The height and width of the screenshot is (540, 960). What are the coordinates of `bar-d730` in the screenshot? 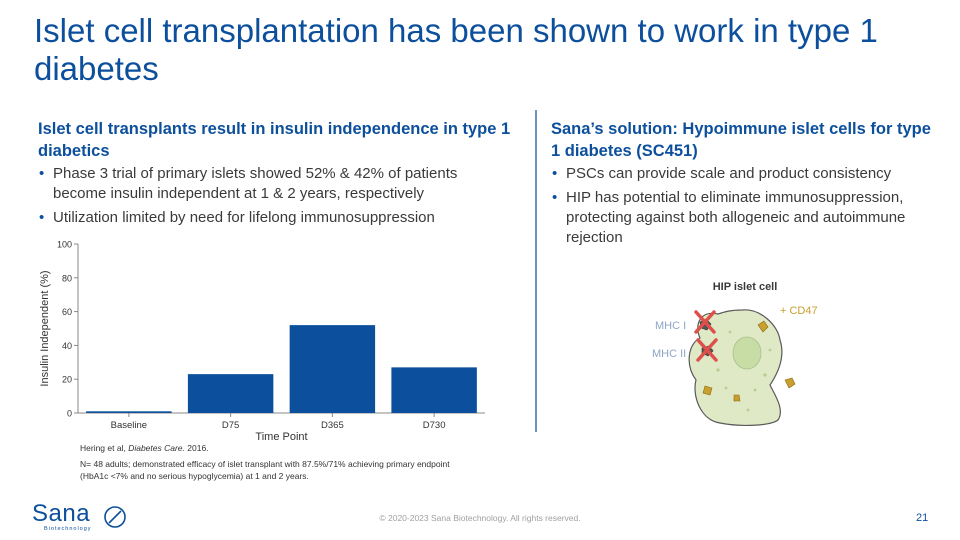 It's located at (434, 390).